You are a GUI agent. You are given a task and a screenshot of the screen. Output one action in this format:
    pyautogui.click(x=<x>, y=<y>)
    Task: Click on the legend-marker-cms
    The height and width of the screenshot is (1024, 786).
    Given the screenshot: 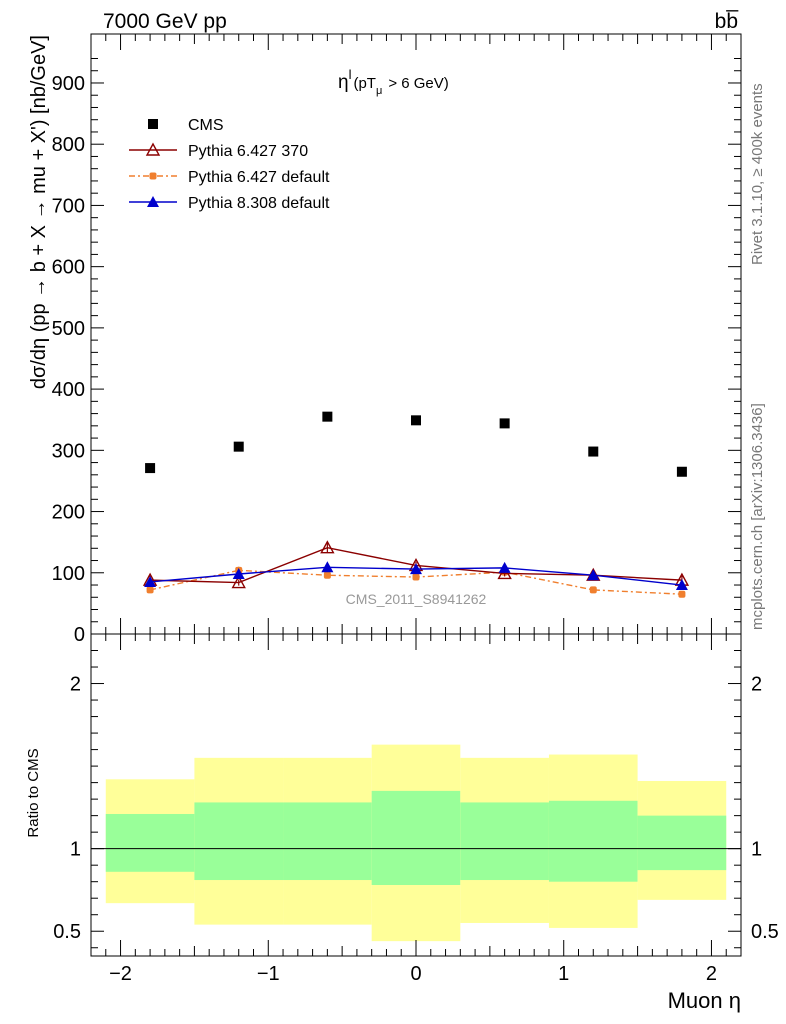 What is the action you would take?
    pyautogui.click(x=153, y=124)
    